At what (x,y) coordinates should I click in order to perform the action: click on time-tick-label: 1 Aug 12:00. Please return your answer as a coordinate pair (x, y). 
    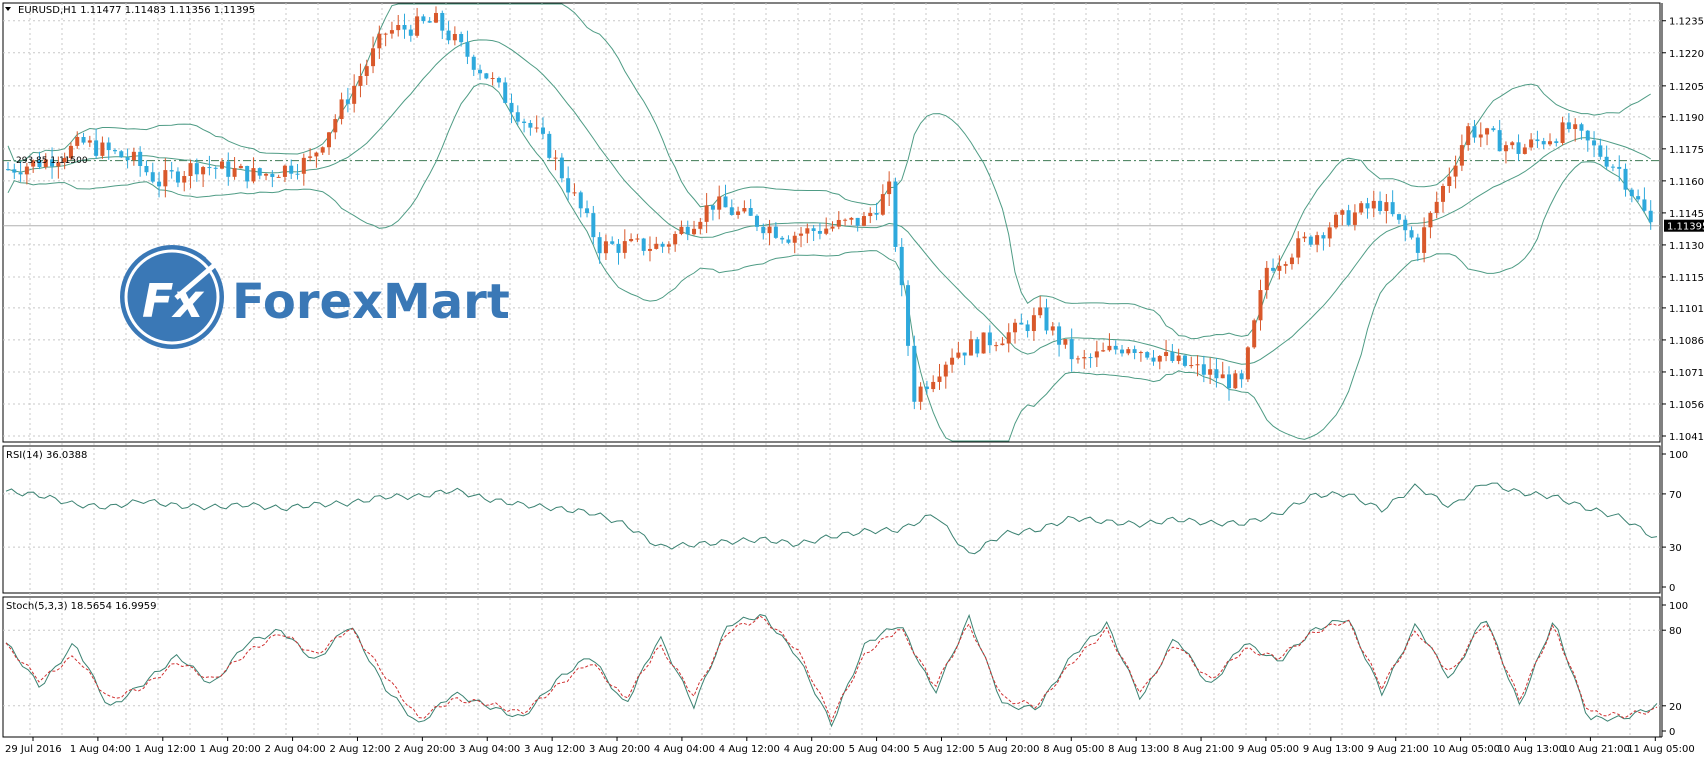
    Looking at the image, I should click on (165, 749).